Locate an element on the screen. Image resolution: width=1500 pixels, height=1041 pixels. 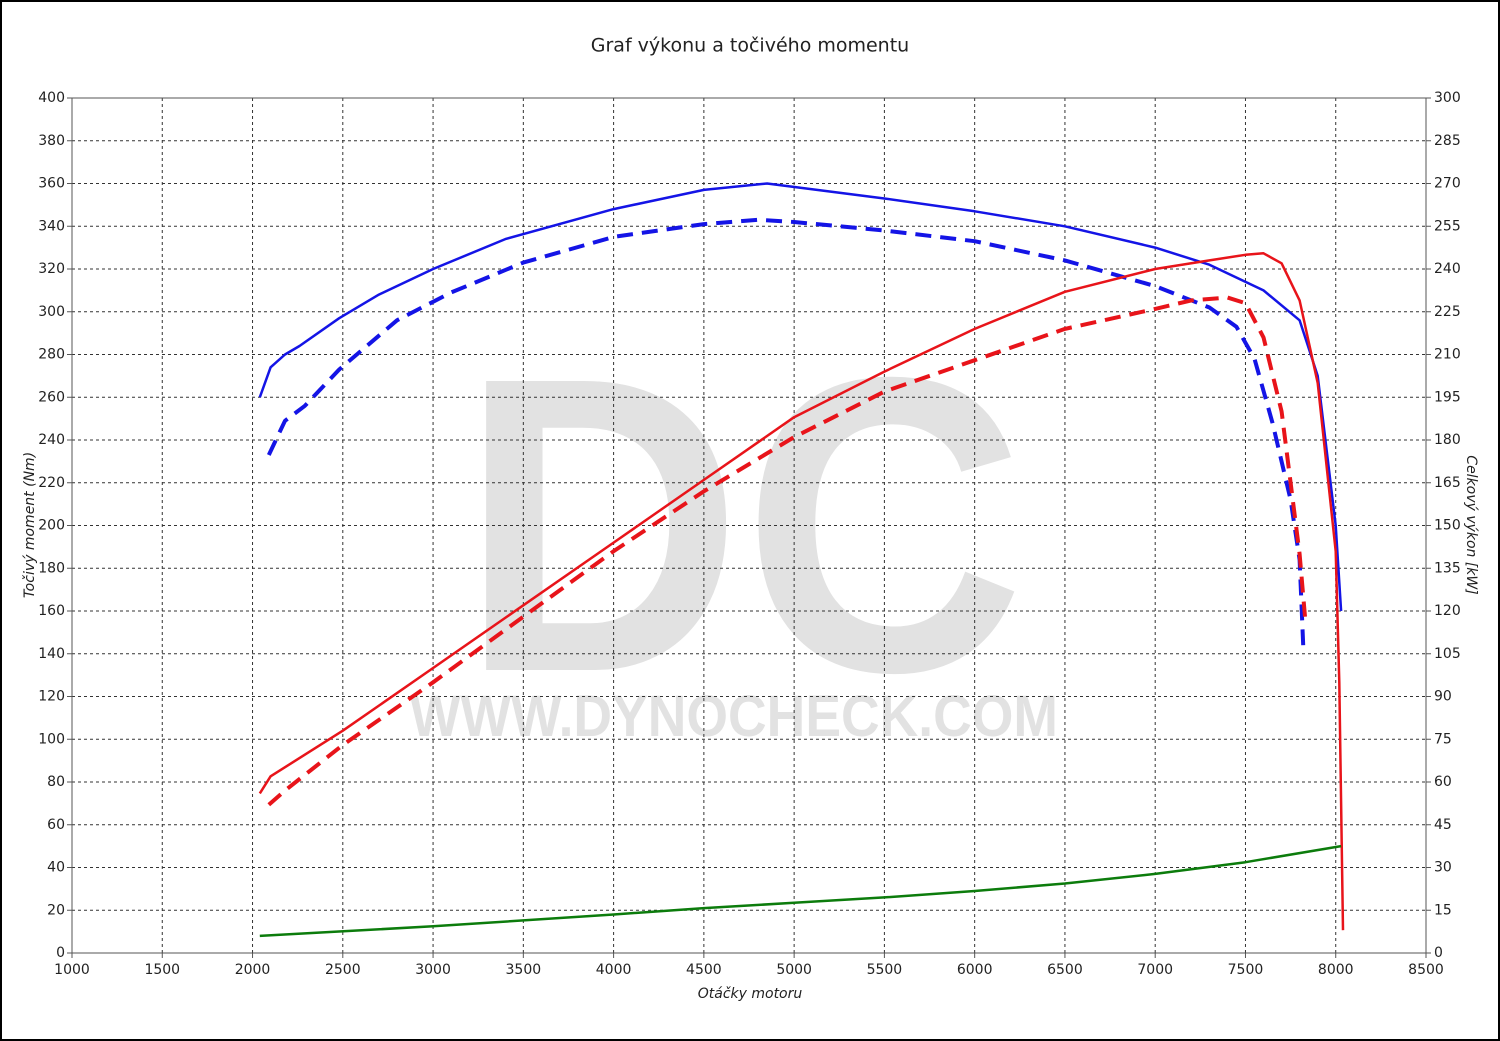
x-tick-label: 2500 is located at coordinates (343, 970).